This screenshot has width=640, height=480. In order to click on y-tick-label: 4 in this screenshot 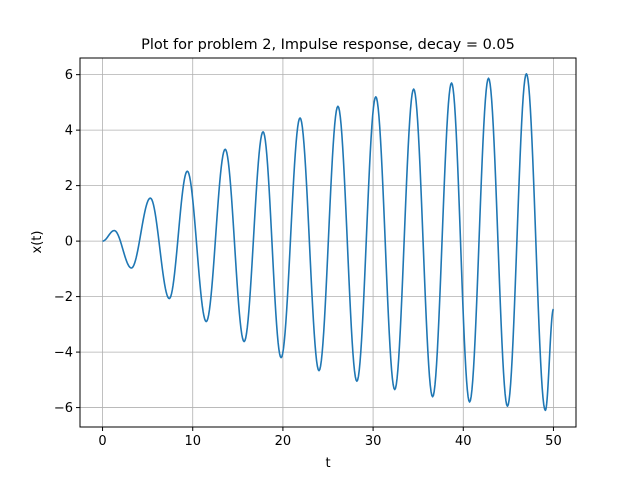, I will do `click(69, 131)`.